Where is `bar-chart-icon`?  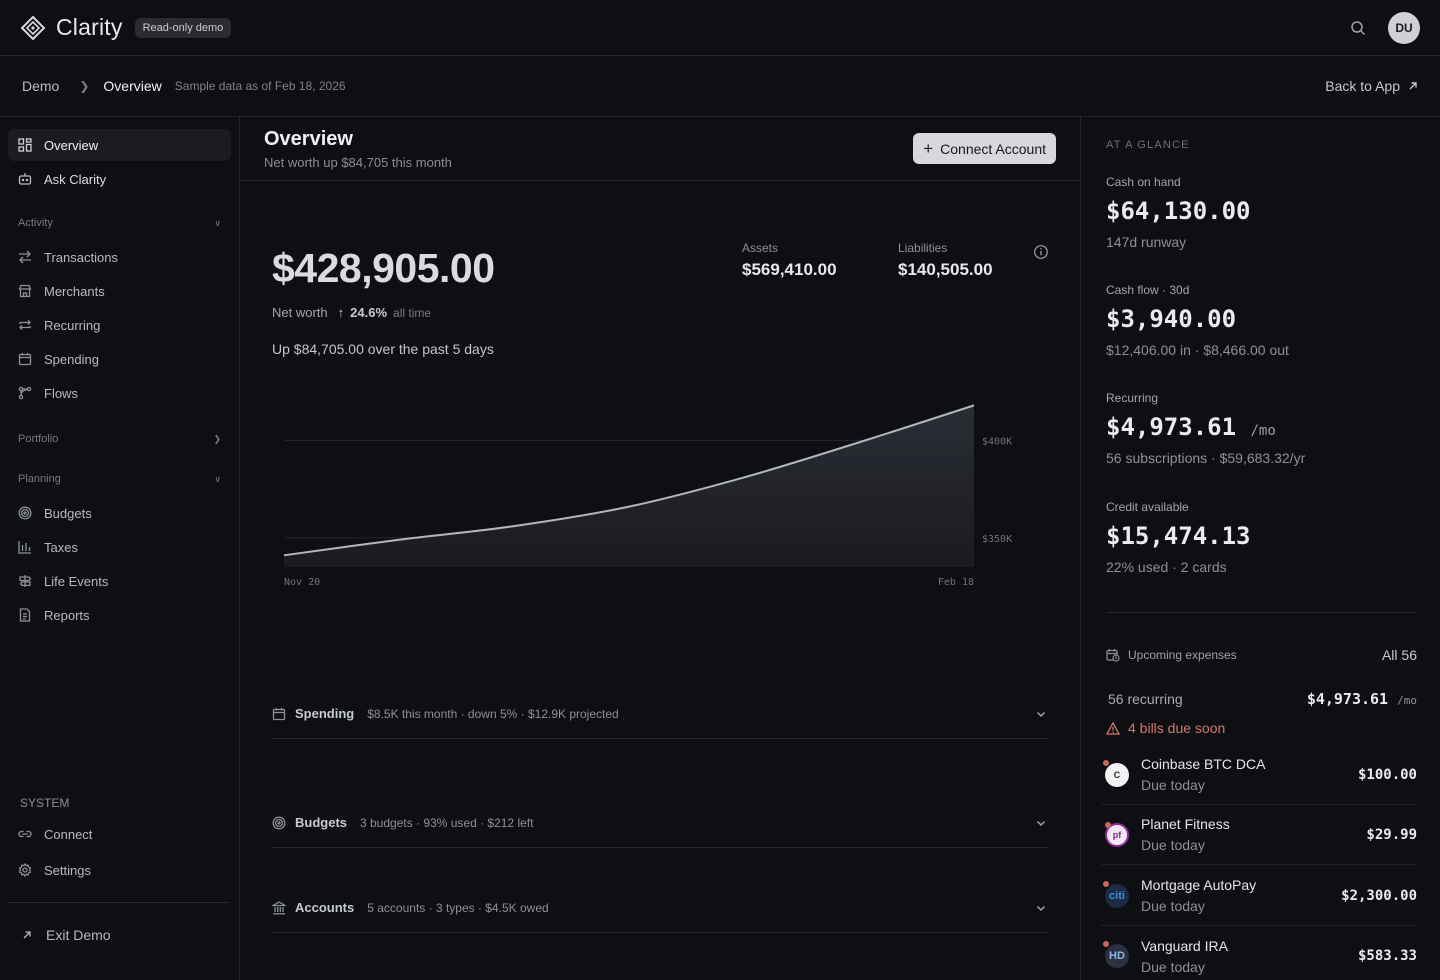
bar-chart-icon is located at coordinates (24, 547).